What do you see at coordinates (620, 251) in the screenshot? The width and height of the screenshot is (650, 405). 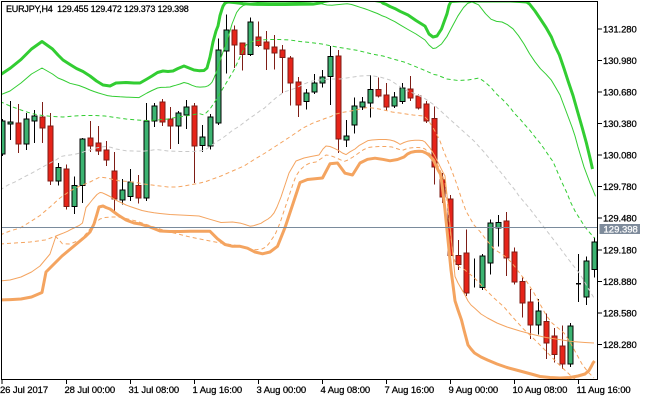 I see `svg-text: 129.180` at bounding box center [620, 251].